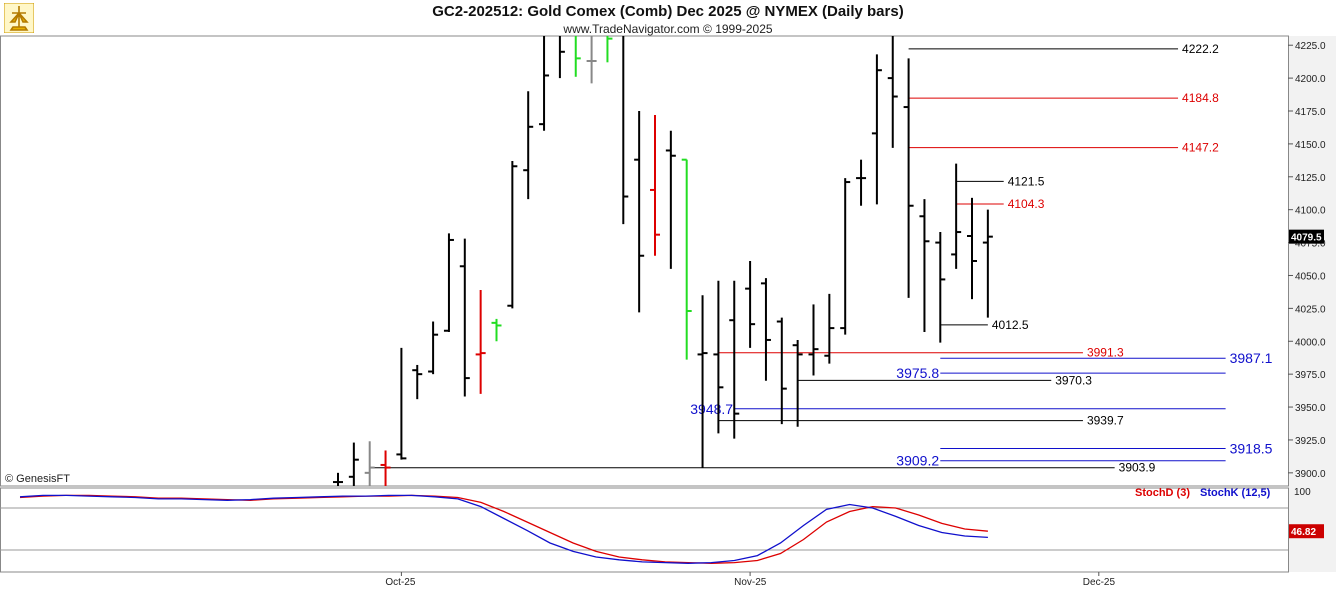 This screenshot has width=1336, height=591. What do you see at coordinates (1310, 408) in the screenshot?
I see `y-tick-label: 3950.0` at bounding box center [1310, 408].